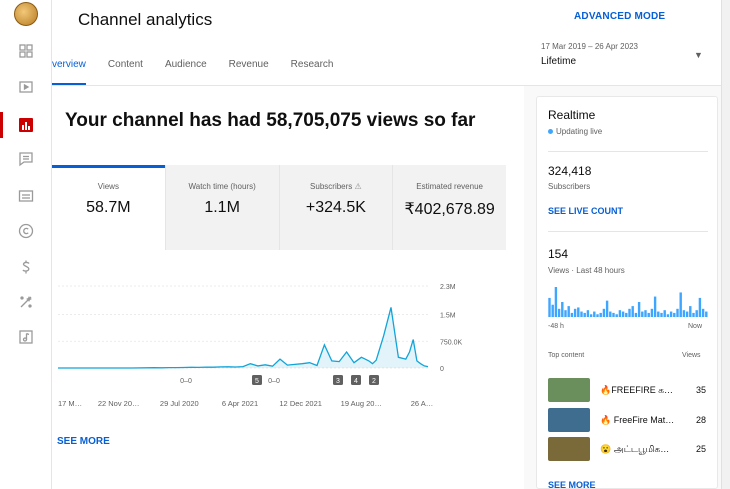 The width and height of the screenshot is (730, 489). Describe the element at coordinates (26, 231) in the screenshot. I see `copyright-icon` at that location.